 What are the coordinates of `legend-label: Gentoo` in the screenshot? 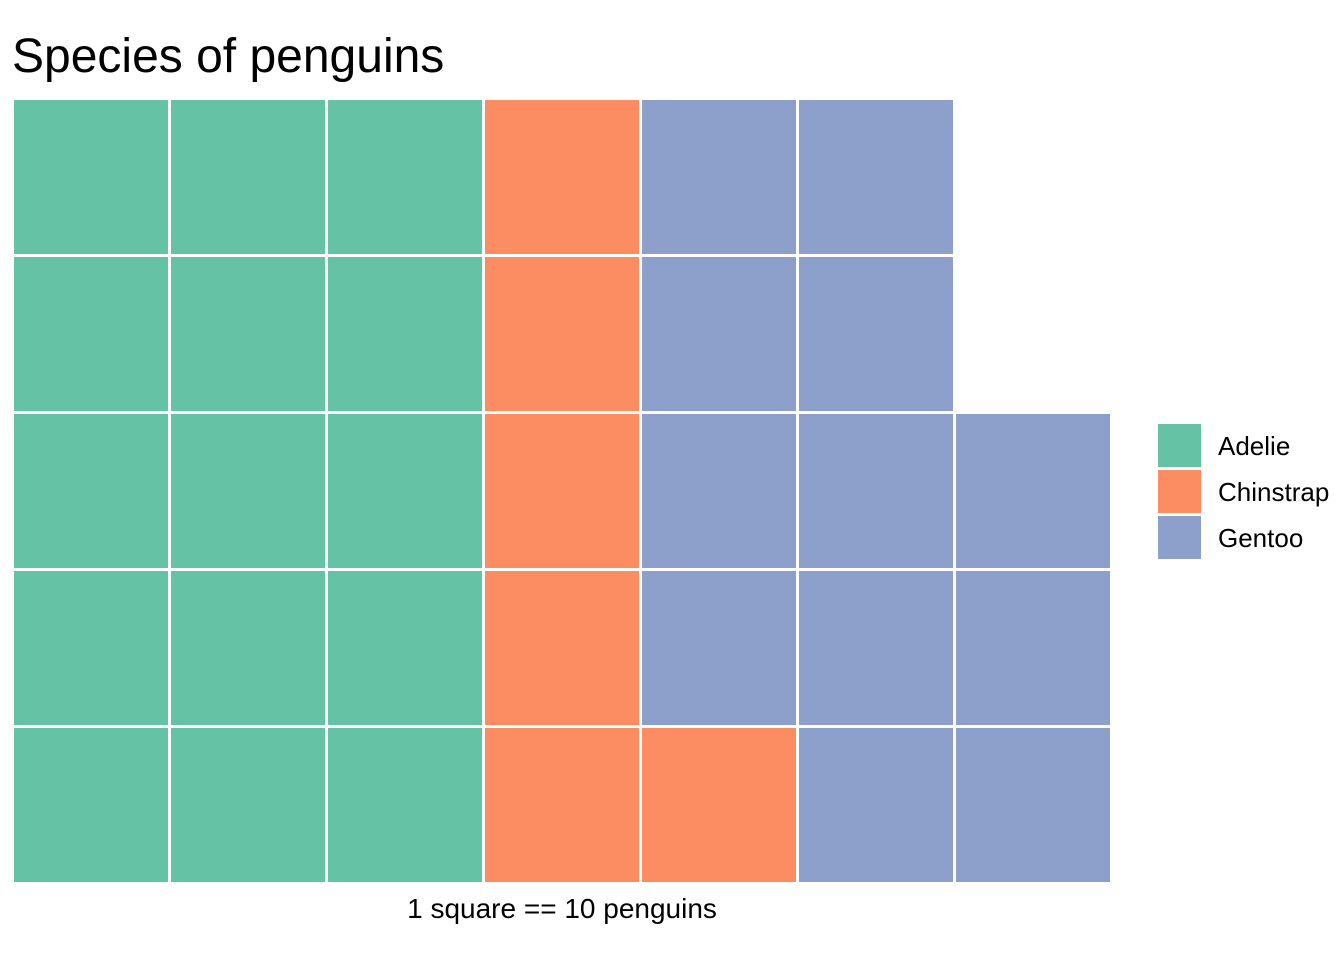 It's located at (1261, 537).